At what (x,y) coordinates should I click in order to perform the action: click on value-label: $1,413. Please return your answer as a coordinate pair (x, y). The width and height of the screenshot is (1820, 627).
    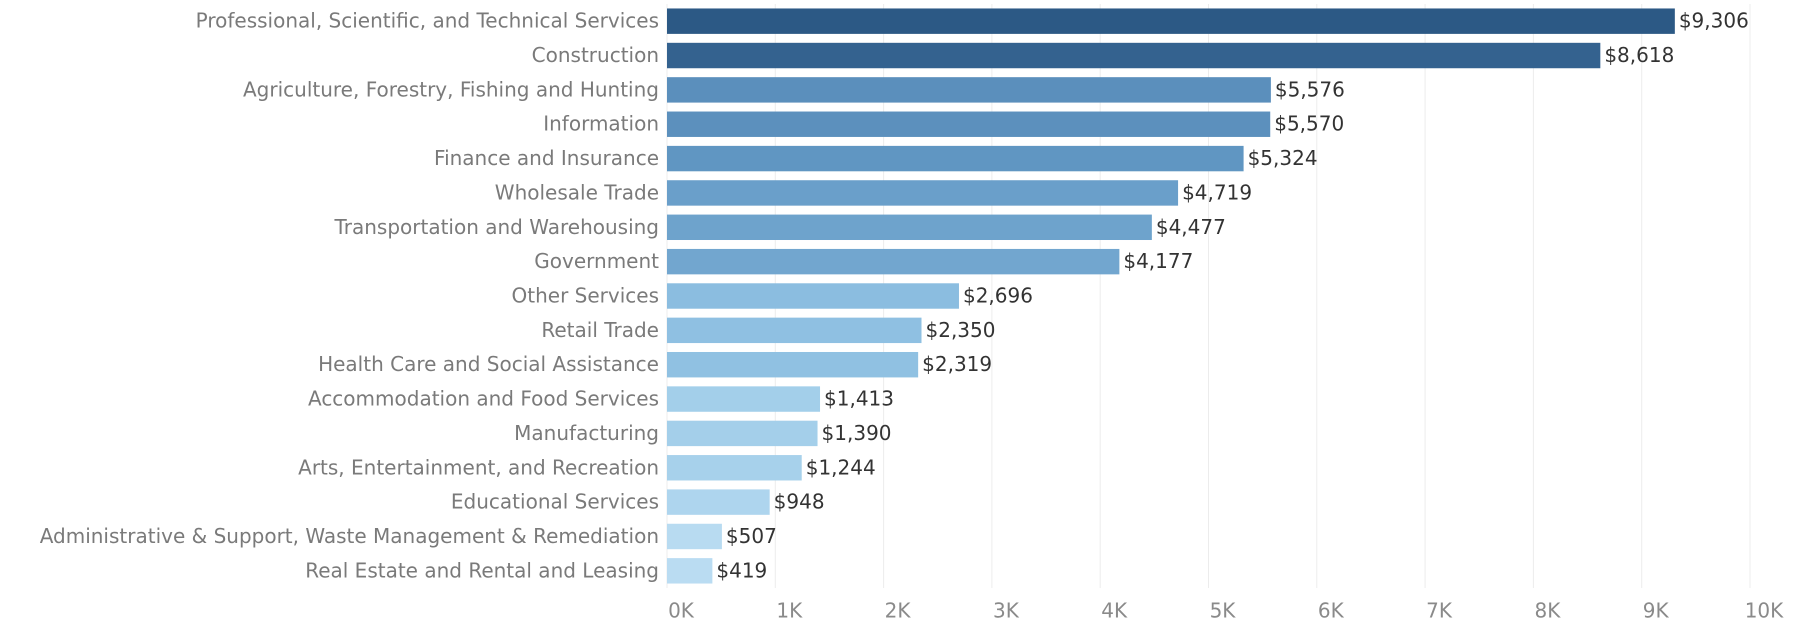
    Looking at the image, I should click on (859, 399).